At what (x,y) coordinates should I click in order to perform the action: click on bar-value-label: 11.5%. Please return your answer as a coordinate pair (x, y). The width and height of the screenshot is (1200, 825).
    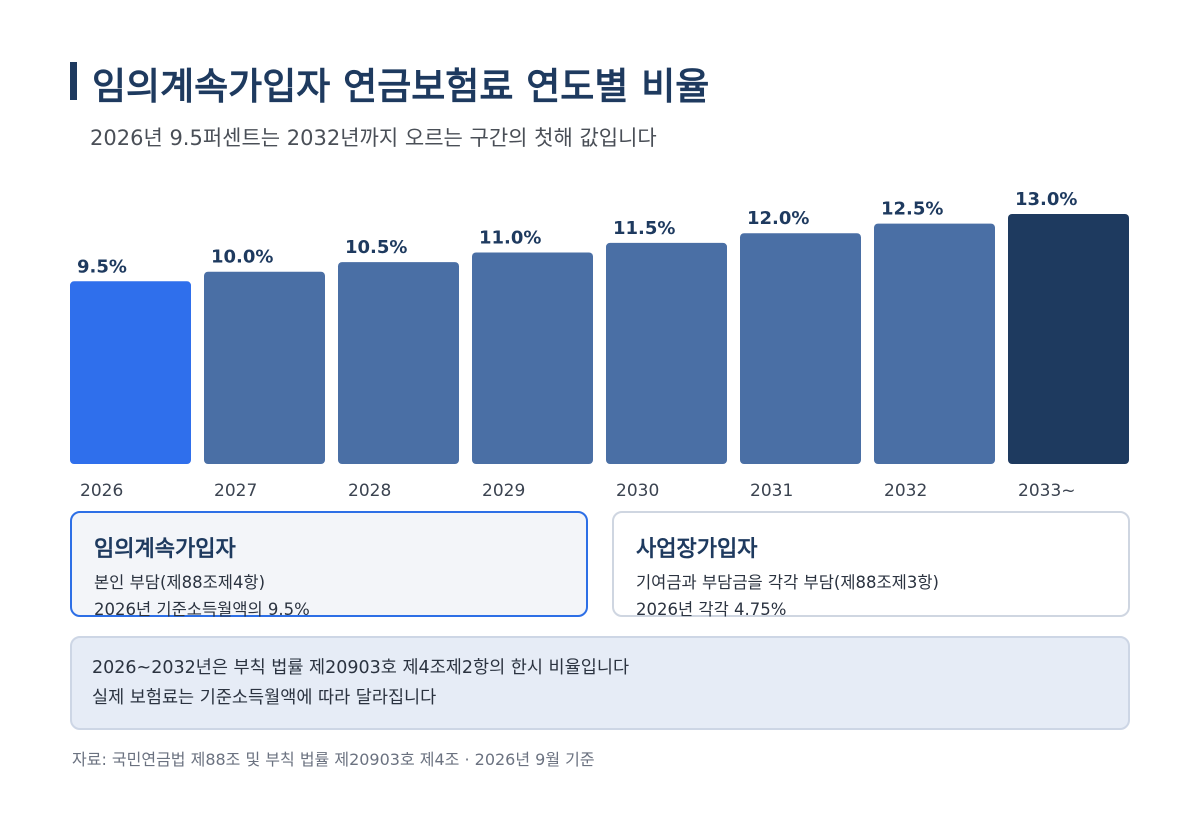
    Looking at the image, I should click on (644, 228).